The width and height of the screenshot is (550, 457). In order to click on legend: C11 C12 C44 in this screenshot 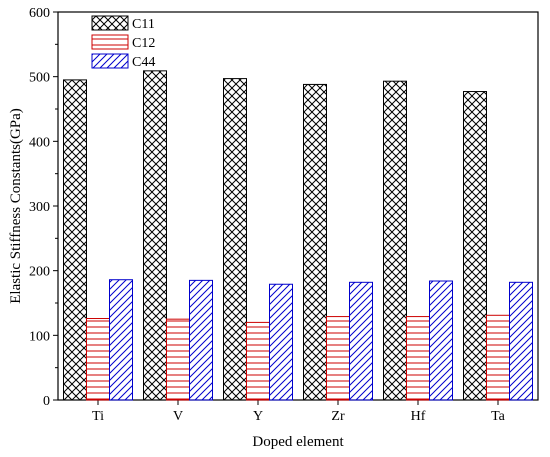, I will do `click(123, 42)`.